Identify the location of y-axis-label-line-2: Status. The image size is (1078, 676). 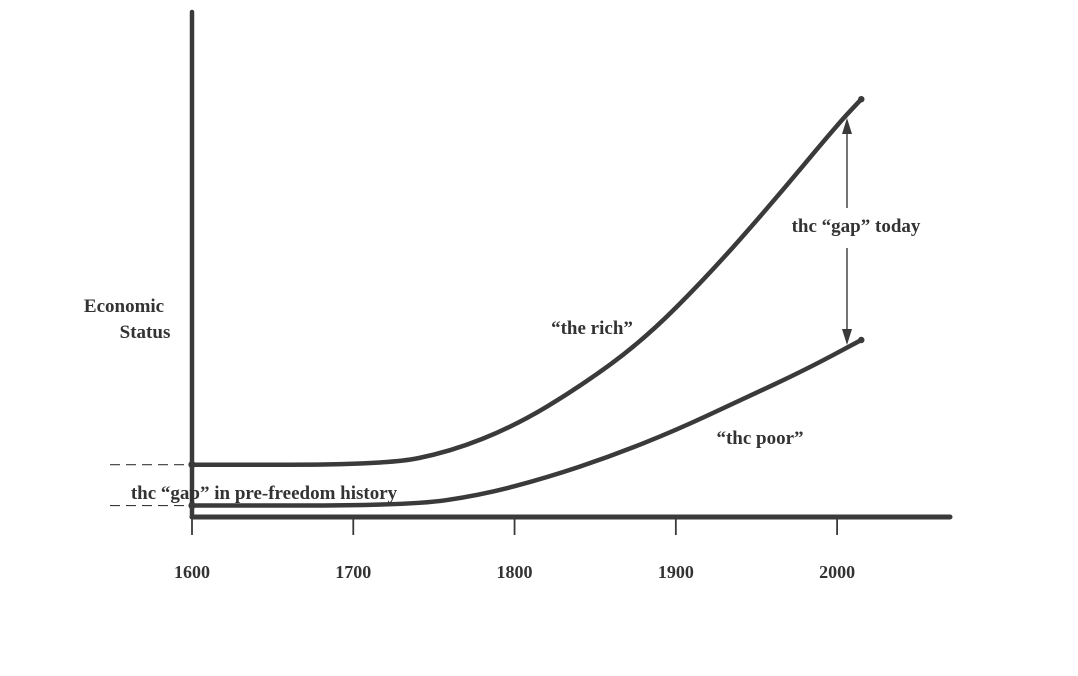
(145, 332).